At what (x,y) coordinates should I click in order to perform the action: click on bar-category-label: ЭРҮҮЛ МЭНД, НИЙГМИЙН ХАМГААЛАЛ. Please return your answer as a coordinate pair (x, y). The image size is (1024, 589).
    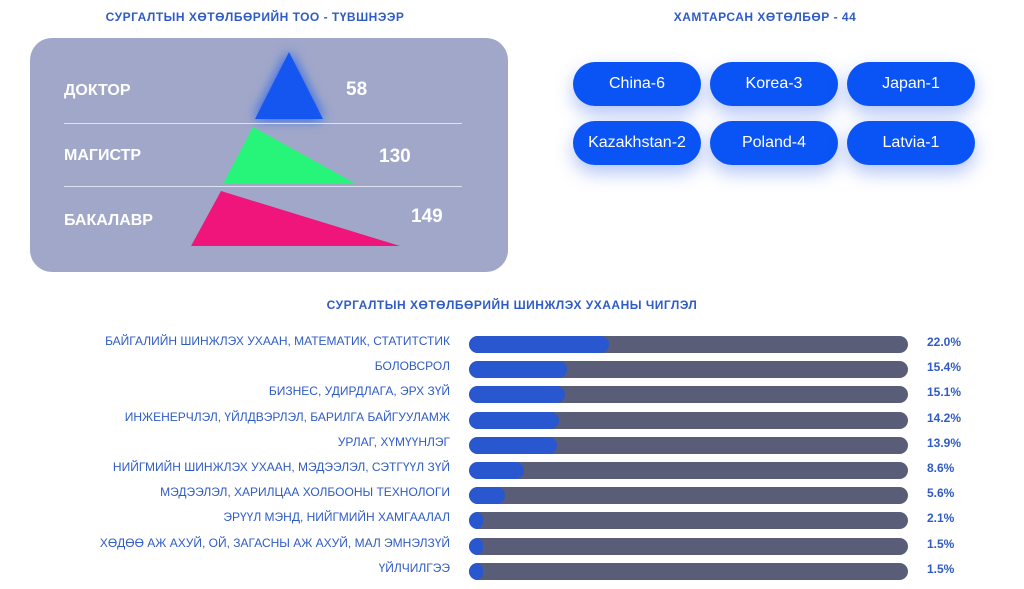
    Looking at the image, I should click on (336, 517).